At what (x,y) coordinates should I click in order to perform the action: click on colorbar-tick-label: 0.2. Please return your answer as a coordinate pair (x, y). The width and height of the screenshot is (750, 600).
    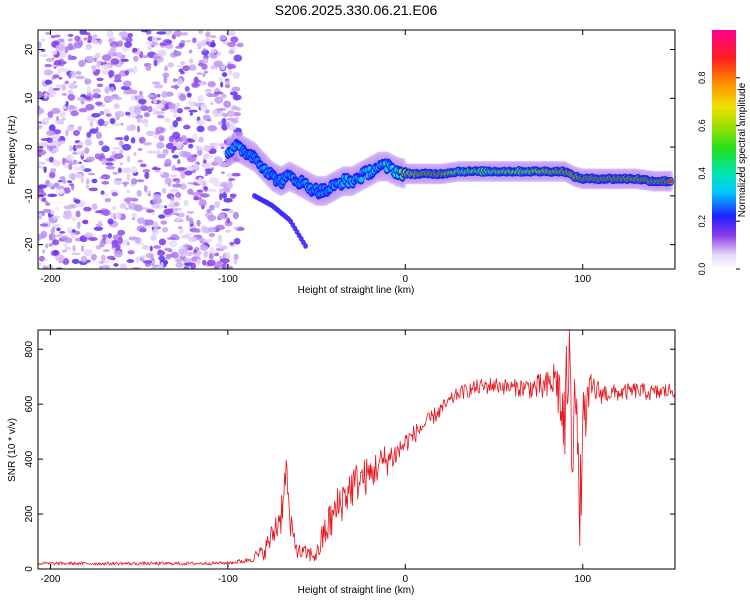
    Looking at the image, I should click on (702, 221).